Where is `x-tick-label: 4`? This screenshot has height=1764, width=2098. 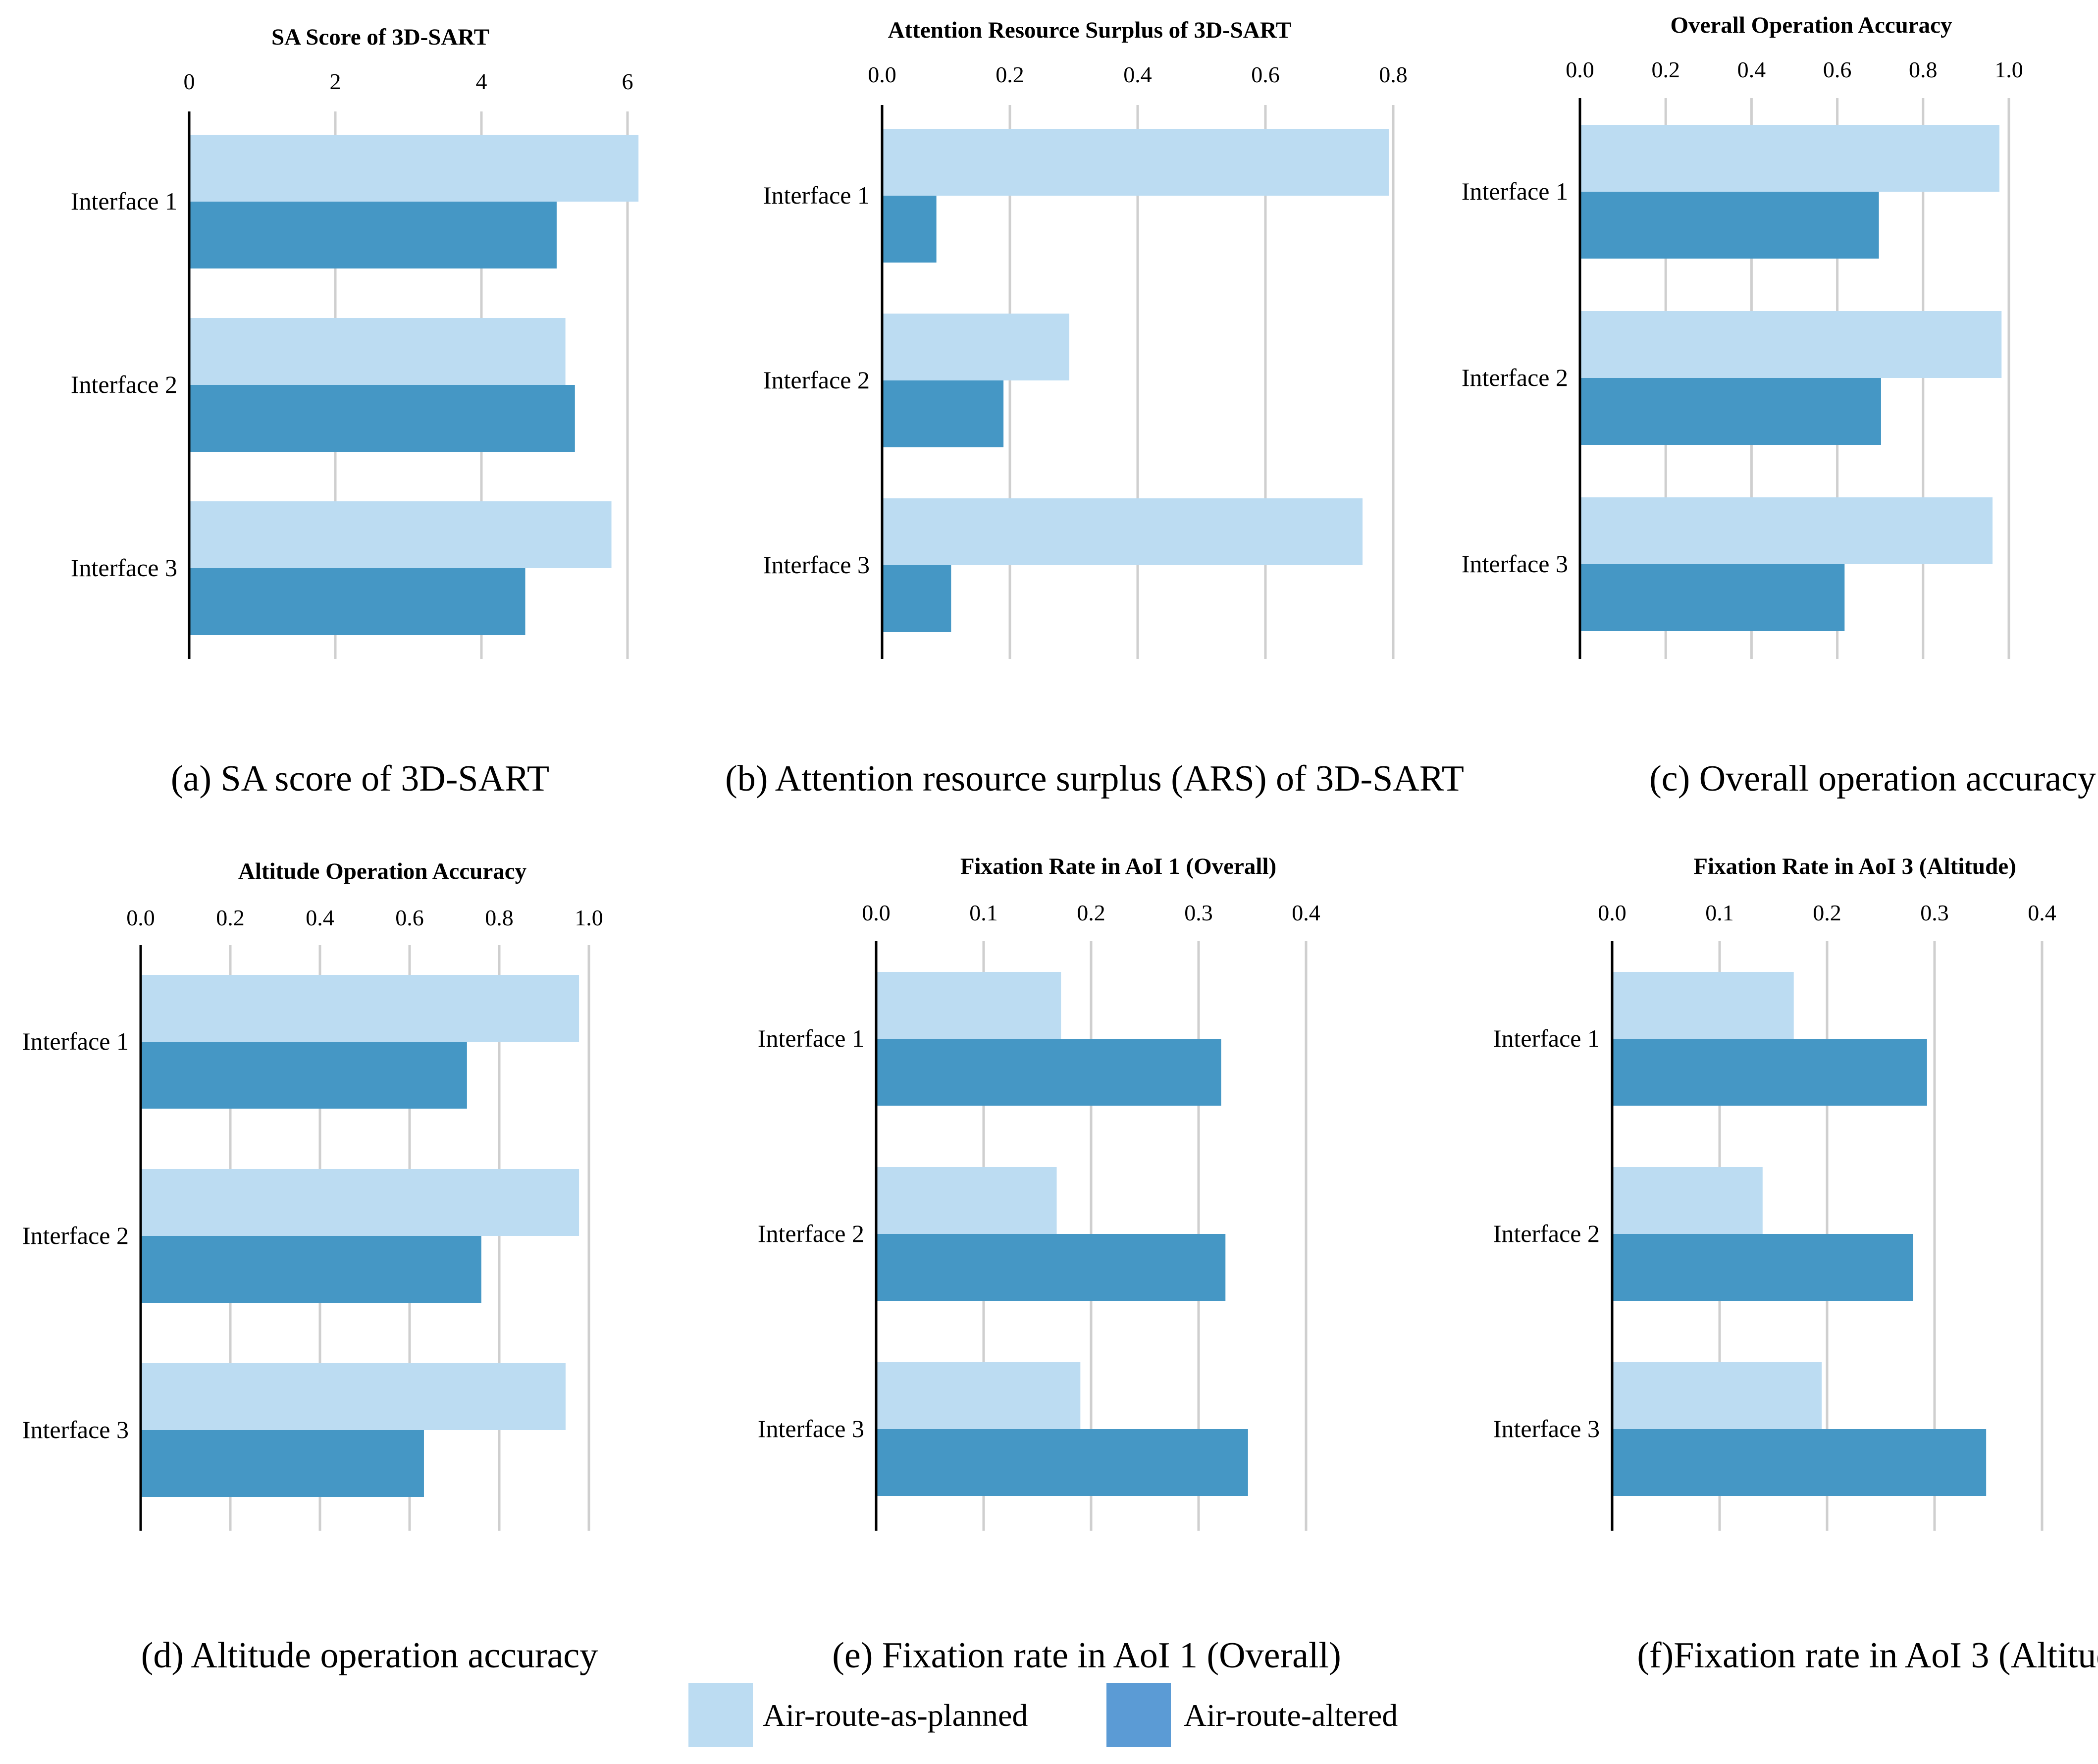
x-tick-label: 4 is located at coordinates (482, 82).